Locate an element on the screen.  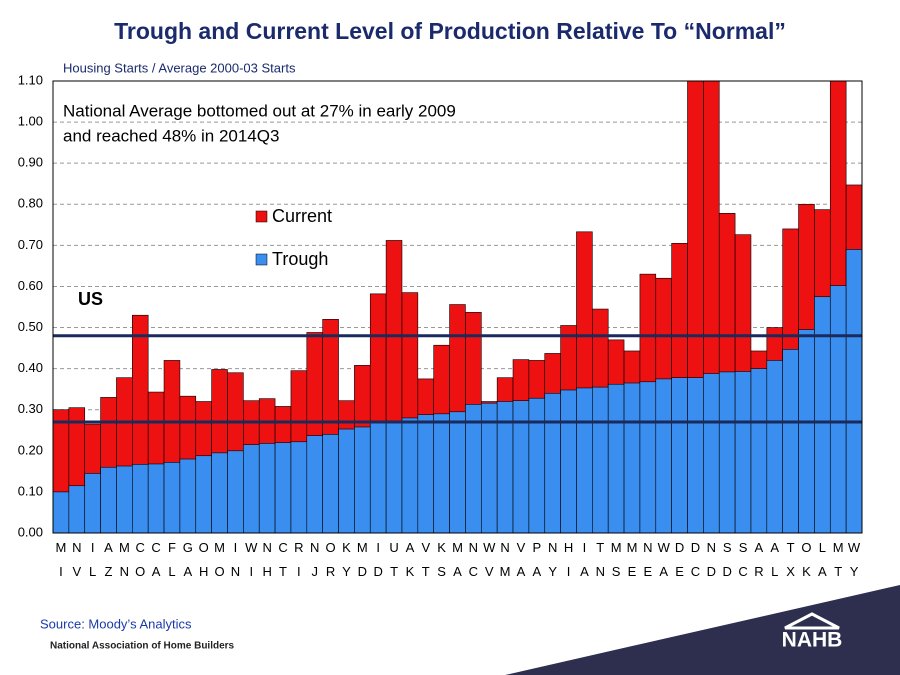
y-tick-label: 0.70 is located at coordinates (30, 244).